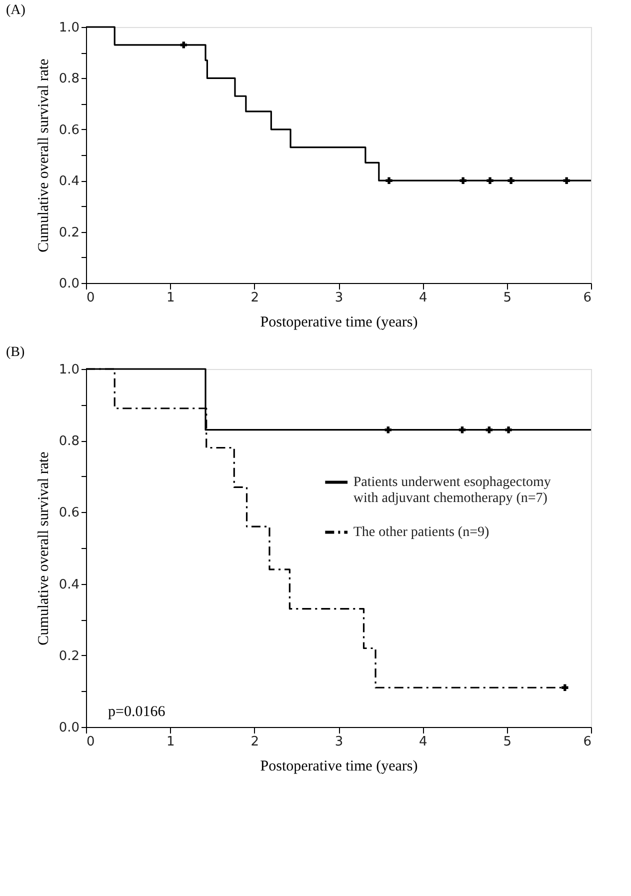  Describe the element at coordinates (421, 532) in the screenshot. I see `legend-label: The other patients (n=9)` at that location.